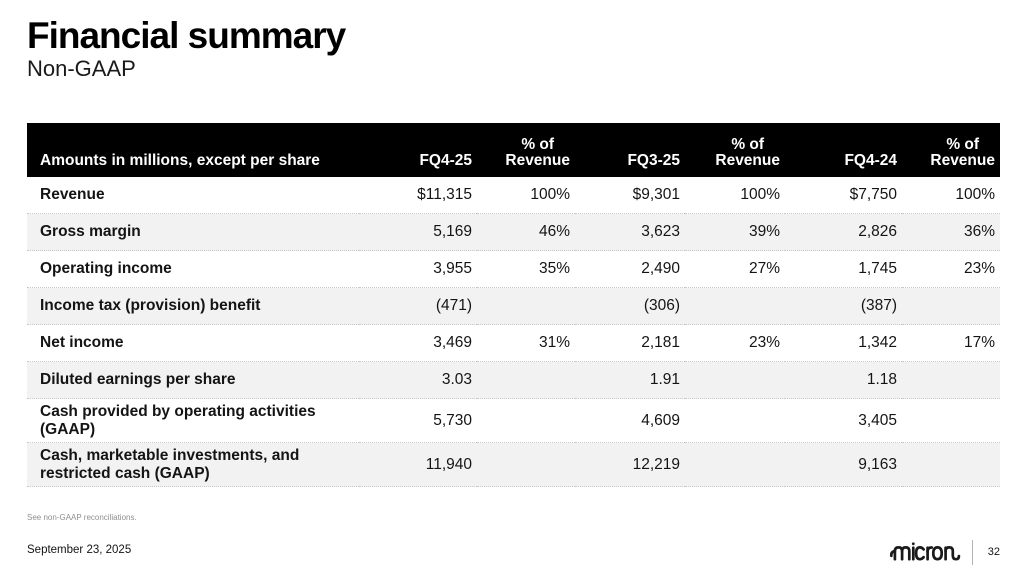 The height and width of the screenshot is (571, 1024). I want to click on footer-divider, so click(972, 552).